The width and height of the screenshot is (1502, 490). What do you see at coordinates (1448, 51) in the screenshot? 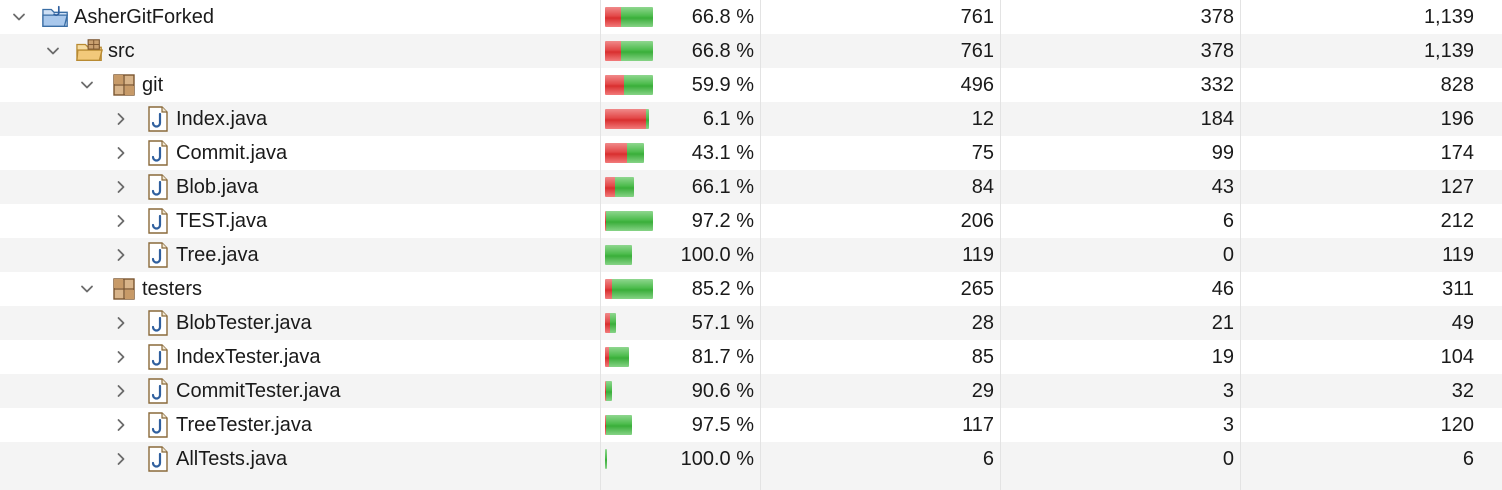
I see `total-instructions: 1,139` at bounding box center [1448, 51].